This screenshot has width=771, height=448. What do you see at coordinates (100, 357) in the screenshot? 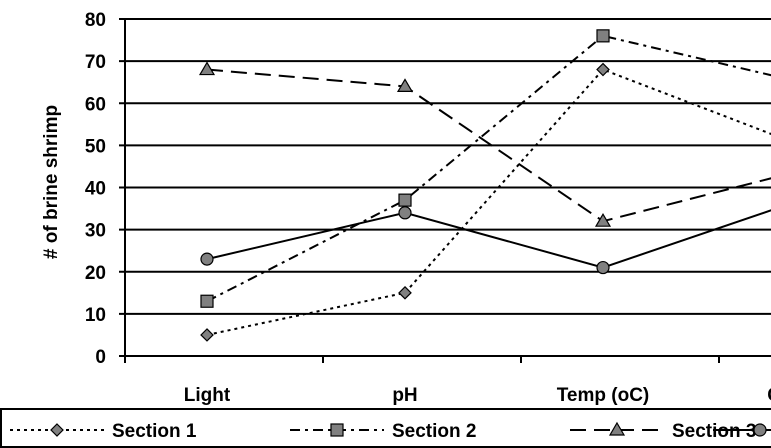
I see `y-tick-label: 0` at bounding box center [100, 357].